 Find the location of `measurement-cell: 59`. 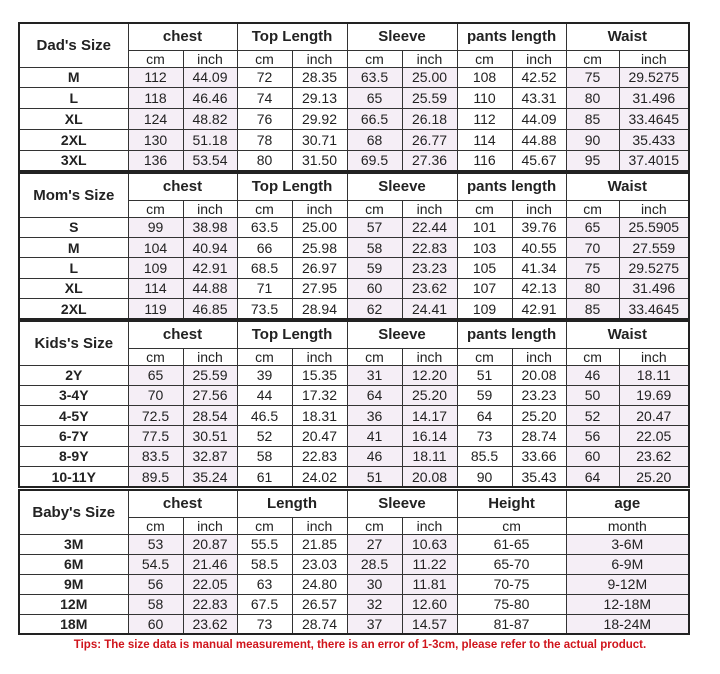

measurement-cell: 59 is located at coordinates (484, 395).